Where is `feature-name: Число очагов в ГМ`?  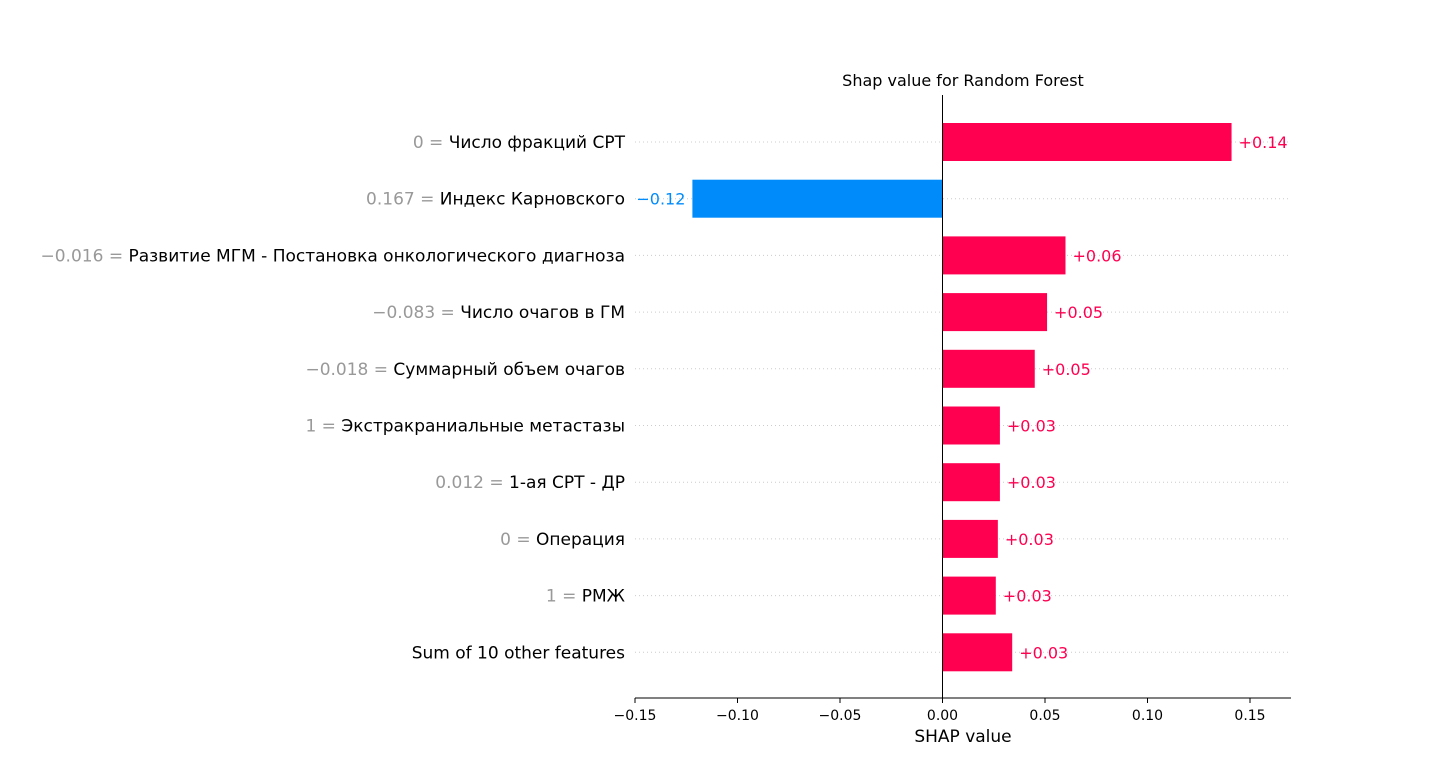
feature-name: Число очагов в ГМ is located at coordinates (542, 313).